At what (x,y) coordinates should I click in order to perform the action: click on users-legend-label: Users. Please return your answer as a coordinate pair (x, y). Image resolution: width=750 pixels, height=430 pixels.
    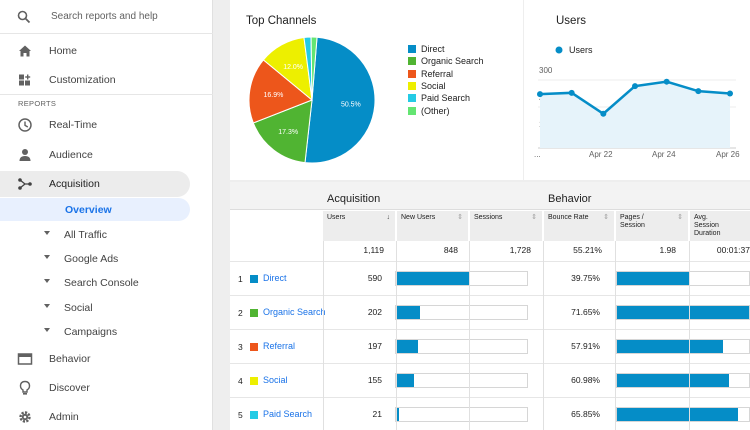
    Looking at the image, I should click on (581, 50).